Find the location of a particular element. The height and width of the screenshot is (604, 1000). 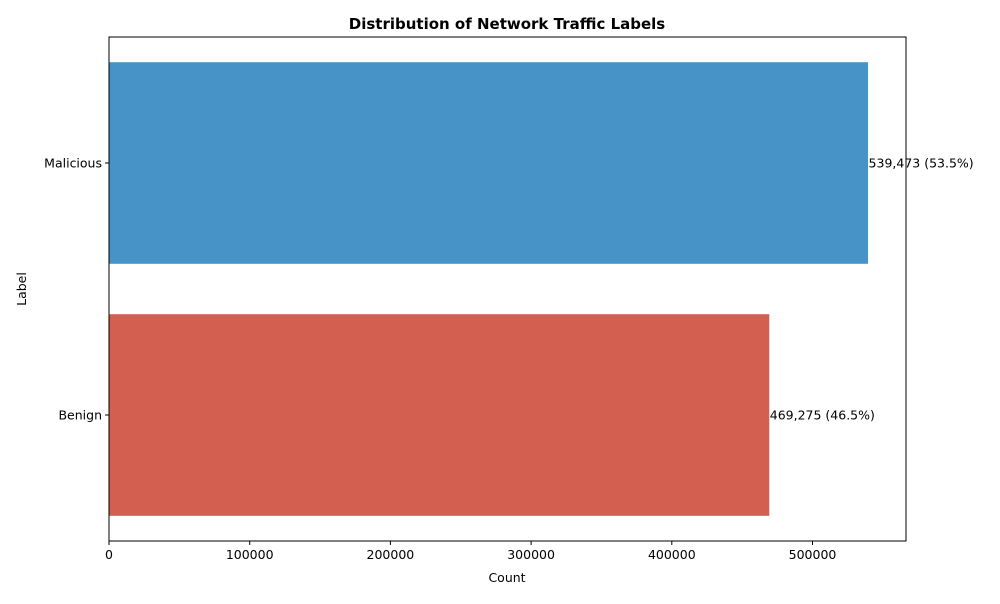

x-tick-label: 100000 is located at coordinates (250, 554).